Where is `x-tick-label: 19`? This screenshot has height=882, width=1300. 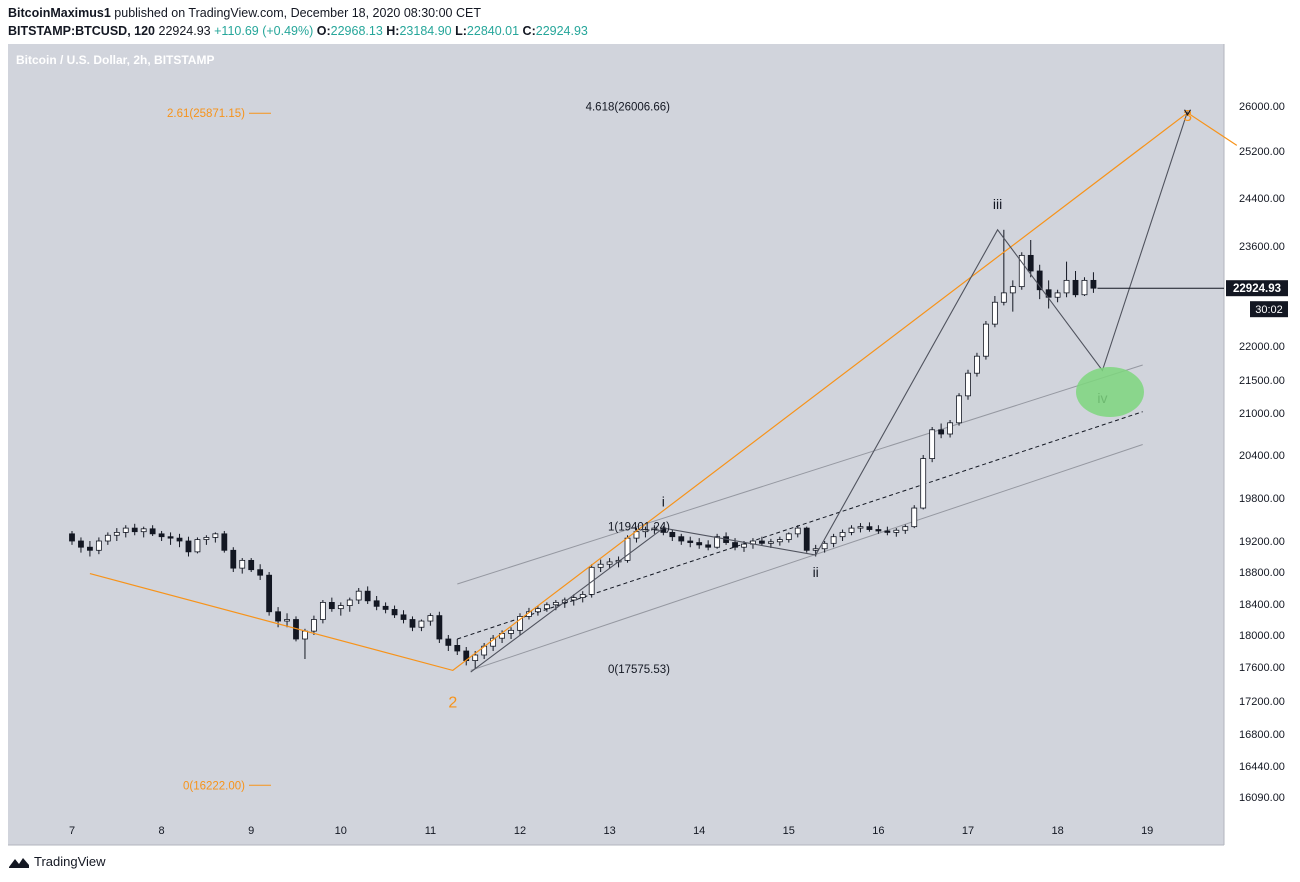 x-tick-label: 19 is located at coordinates (1147, 831).